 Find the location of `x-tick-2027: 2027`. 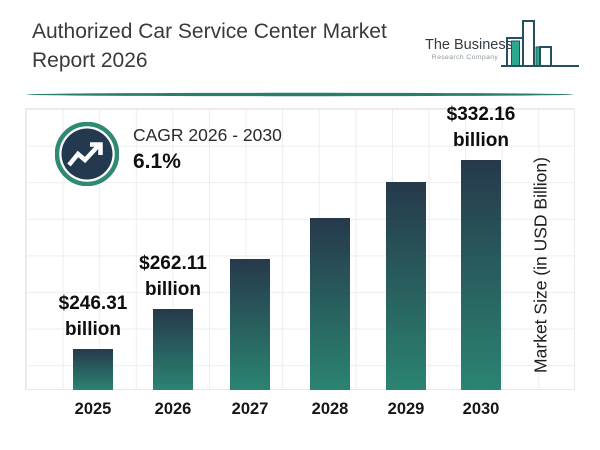

x-tick-2027: 2027 is located at coordinates (250, 409).